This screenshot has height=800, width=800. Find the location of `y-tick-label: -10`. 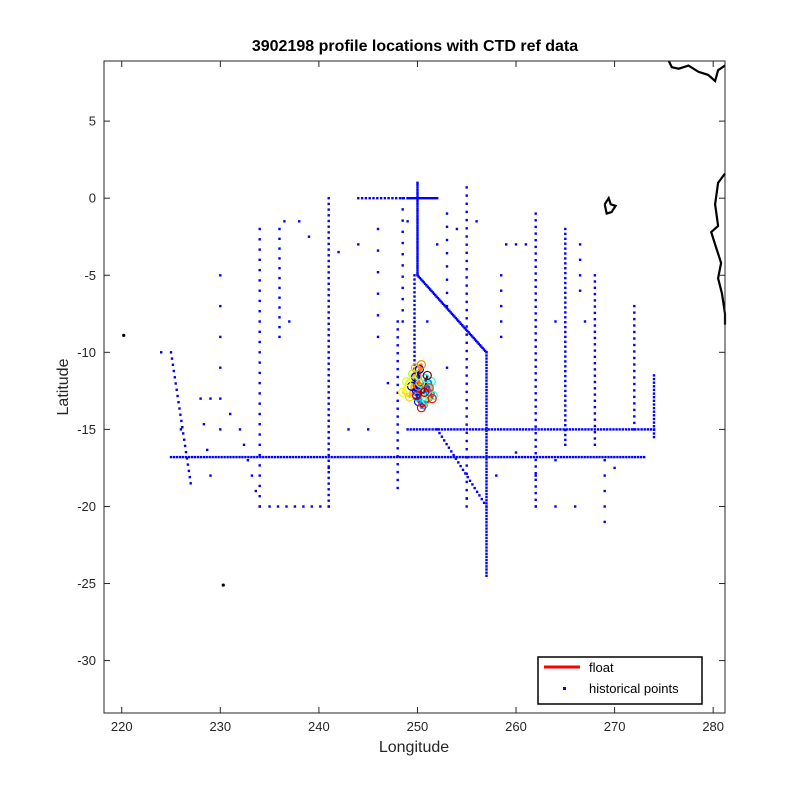

y-tick-label: -10 is located at coordinates (86, 352).